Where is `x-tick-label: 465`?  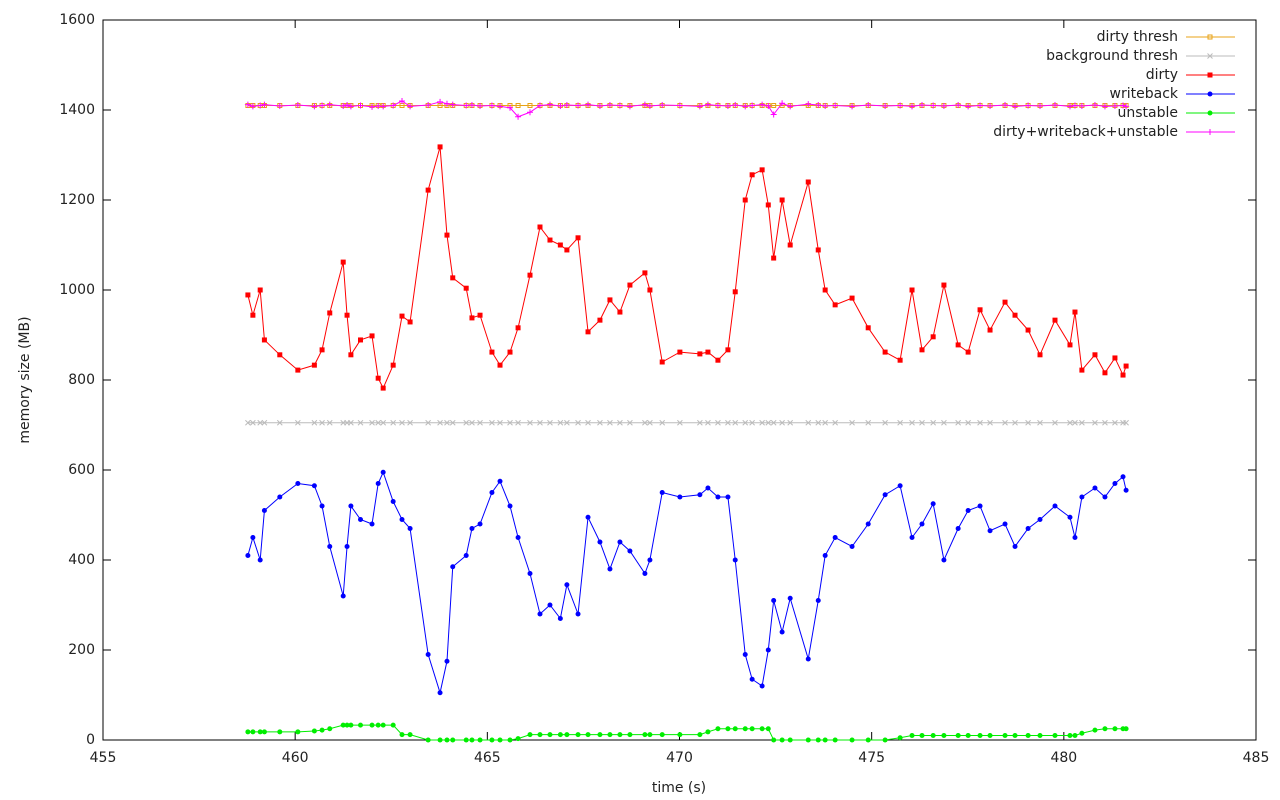
x-tick-label: 465 is located at coordinates (487, 758).